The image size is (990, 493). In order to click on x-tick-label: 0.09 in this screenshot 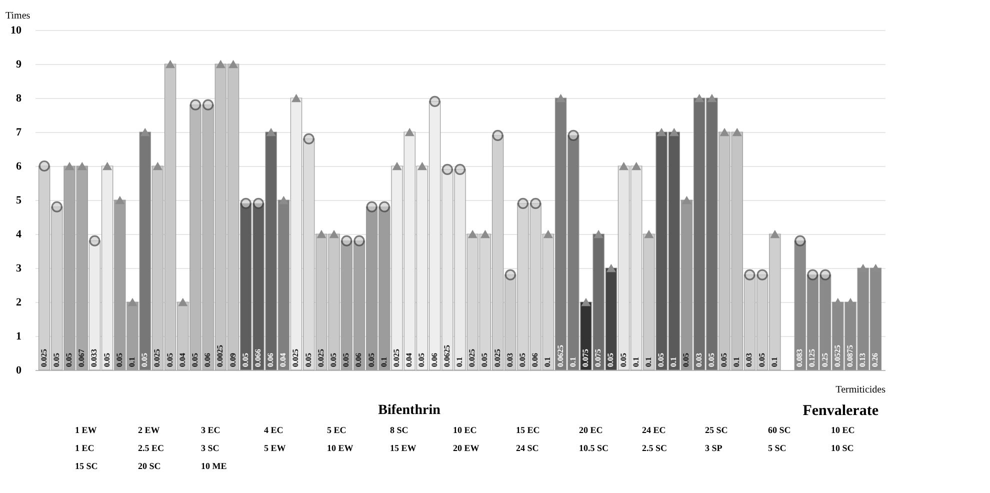, I will do `click(233, 360)`.